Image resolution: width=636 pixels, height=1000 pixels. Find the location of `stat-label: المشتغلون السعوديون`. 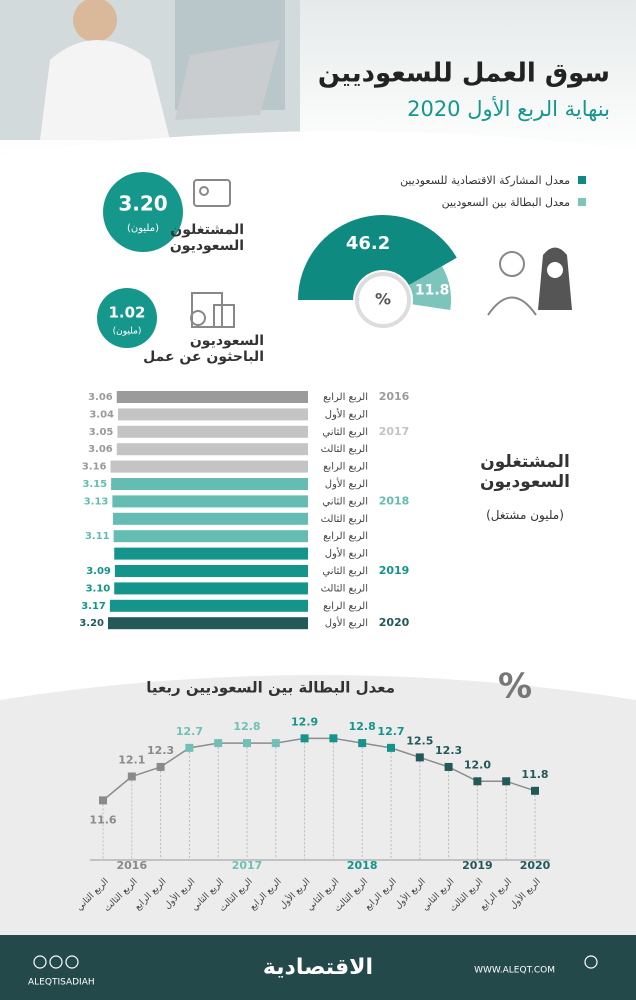

stat-label: المشتغلون السعوديون is located at coordinates (206, 238).